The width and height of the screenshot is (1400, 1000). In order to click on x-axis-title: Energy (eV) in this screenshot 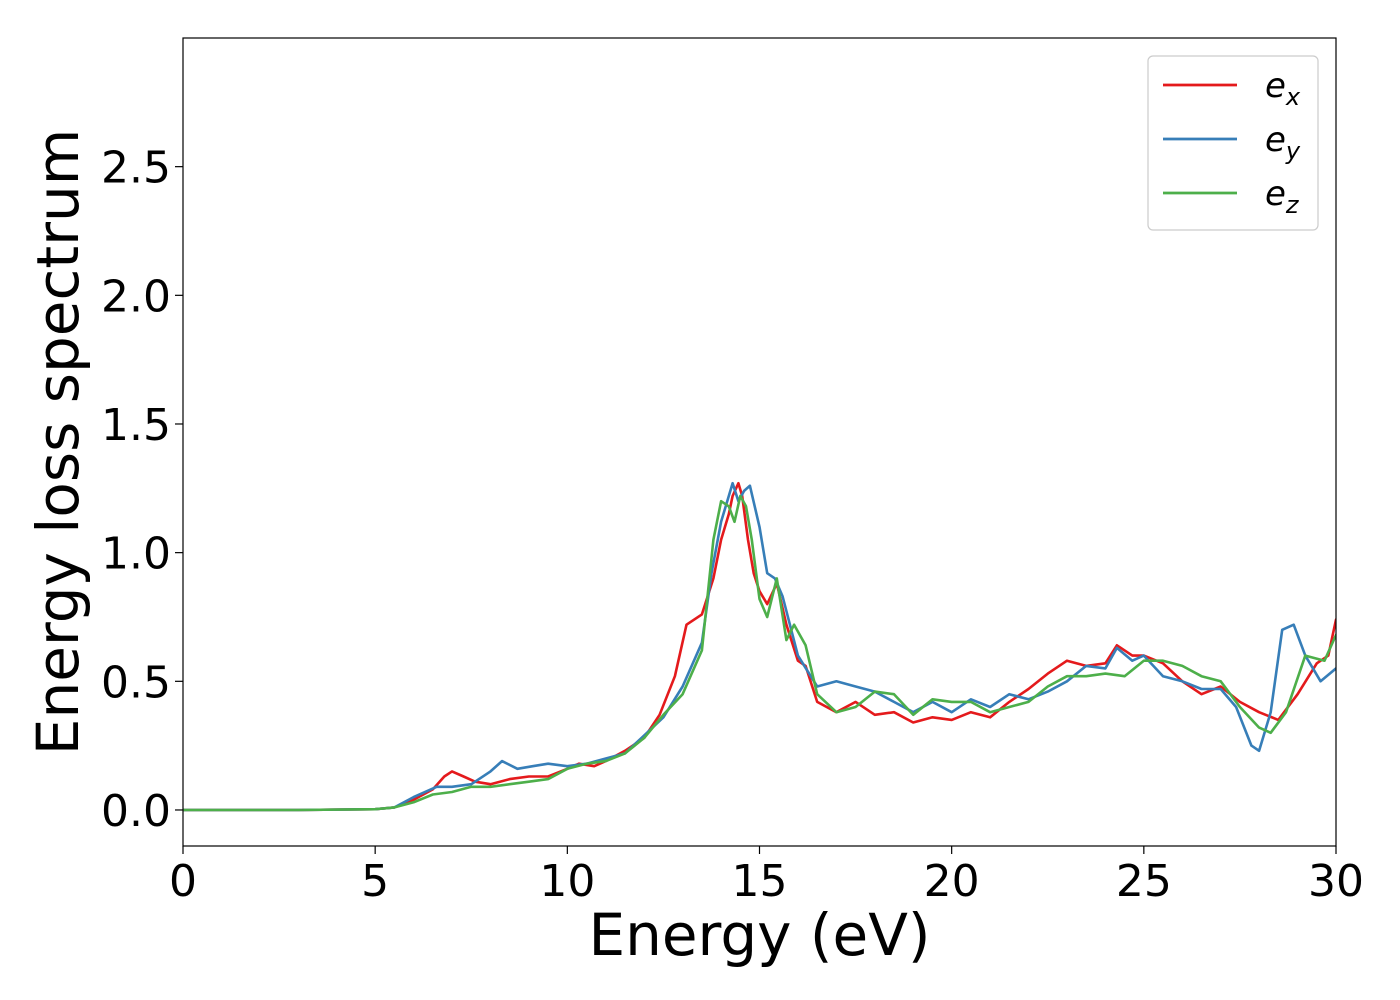, I will do `click(759, 935)`.